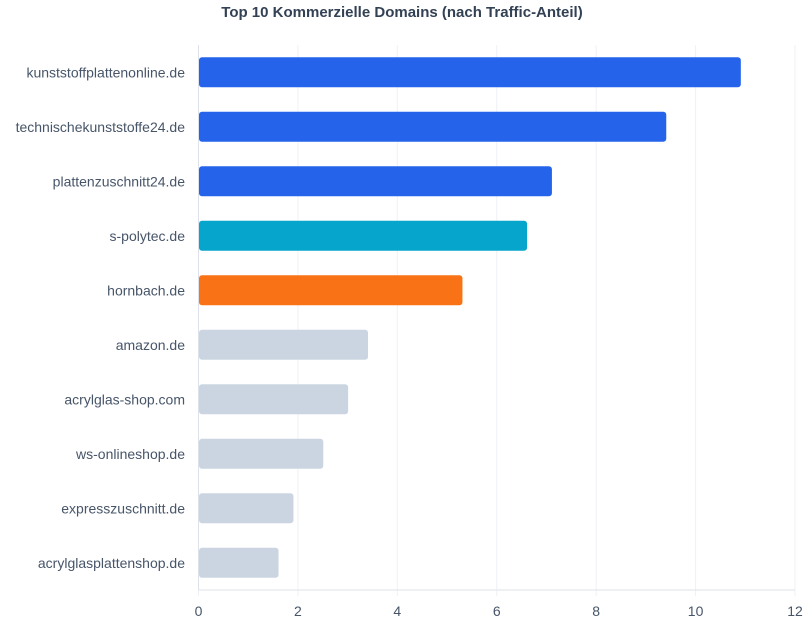 This screenshot has width=804, height=625. I want to click on category-label: expresszuschnitt.de, so click(123, 508).